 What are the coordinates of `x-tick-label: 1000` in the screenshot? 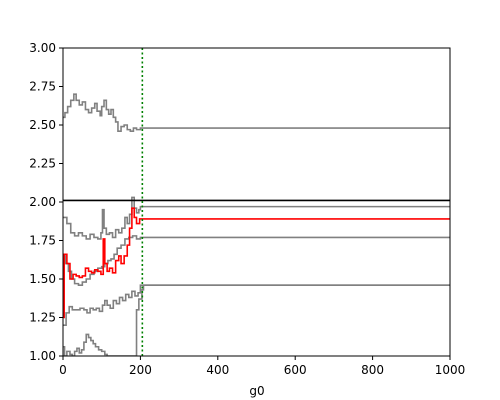 It's located at (450, 370).